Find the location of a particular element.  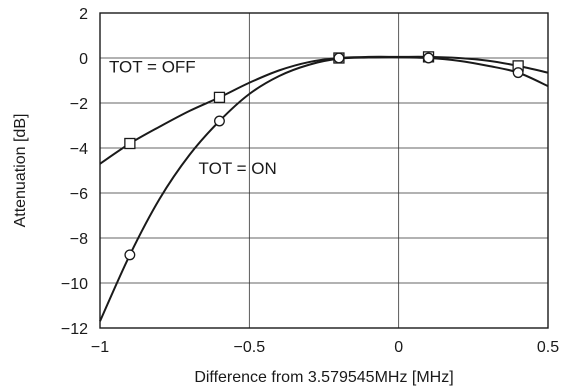

y-tick-label: −12 is located at coordinates (74, 329).